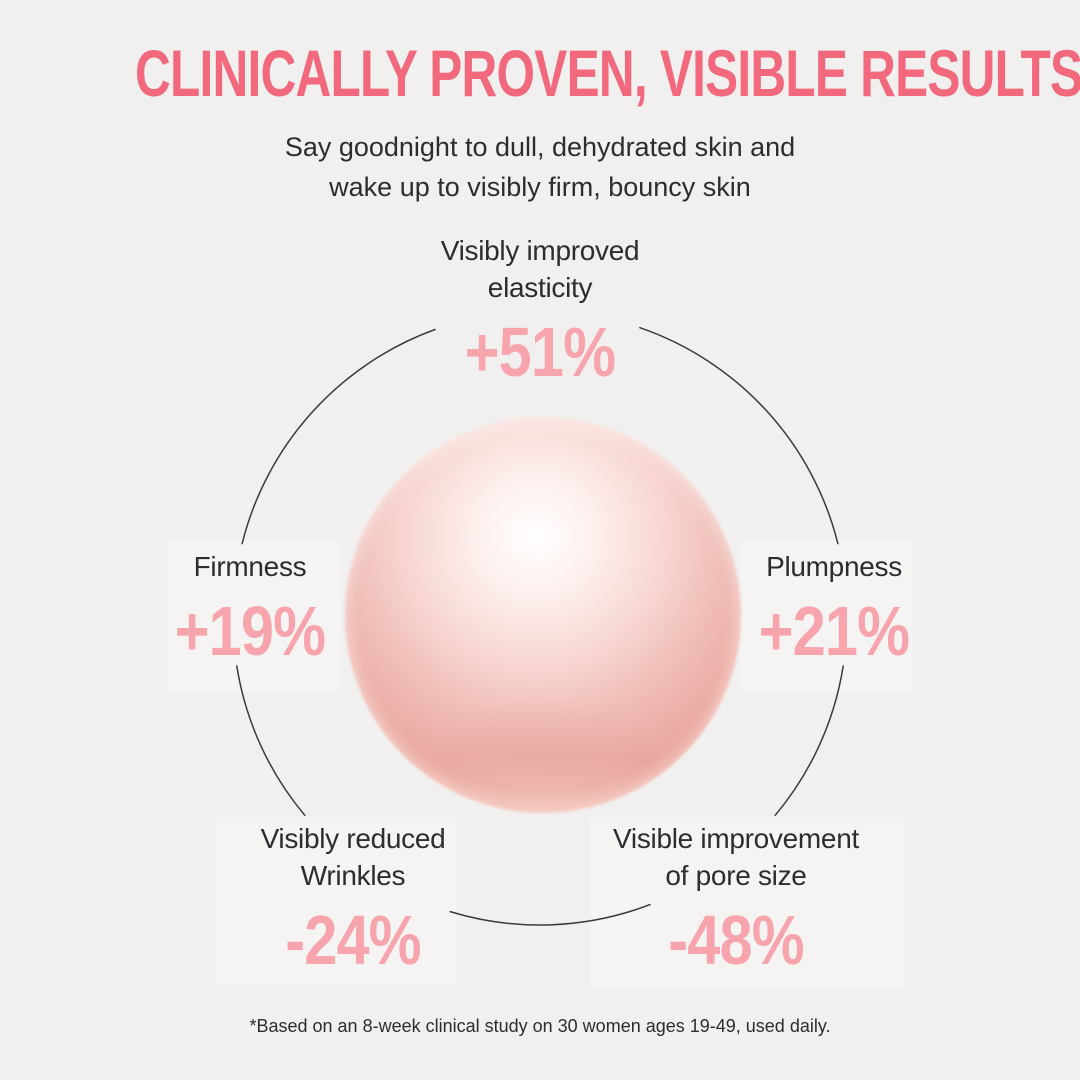 This screenshot has height=1080, width=1080. What do you see at coordinates (736, 875) in the screenshot?
I see `stat-label: of pore size` at bounding box center [736, 875].